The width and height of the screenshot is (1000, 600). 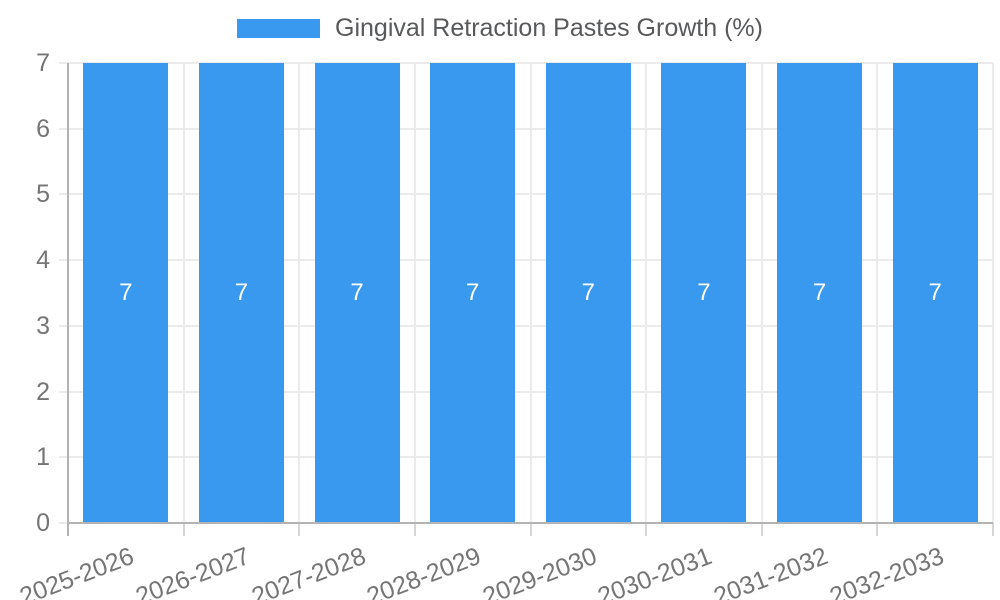 I want to click on x-axis-line, so click(x=530, y=523).